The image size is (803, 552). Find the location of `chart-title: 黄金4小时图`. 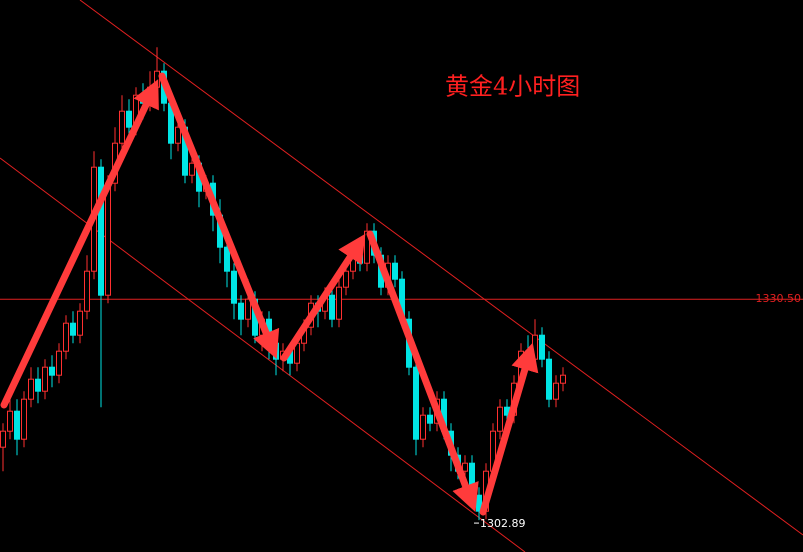

chart-title: 黄金4小时图 is located at coordinates (512, 87).